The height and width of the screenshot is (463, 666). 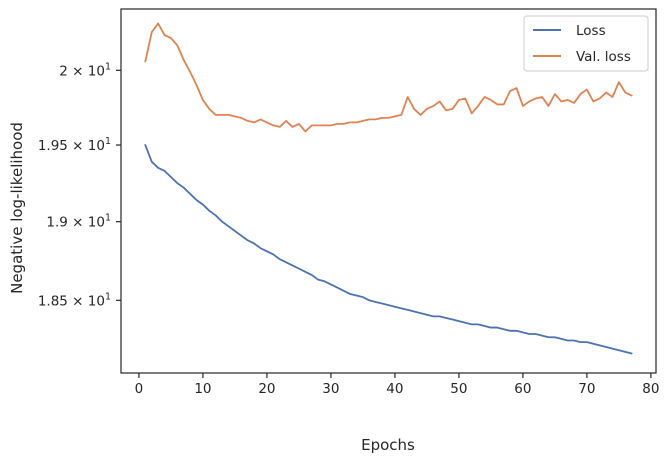 I want to click on x-tick-label: 40, so click(x=394, y=389).